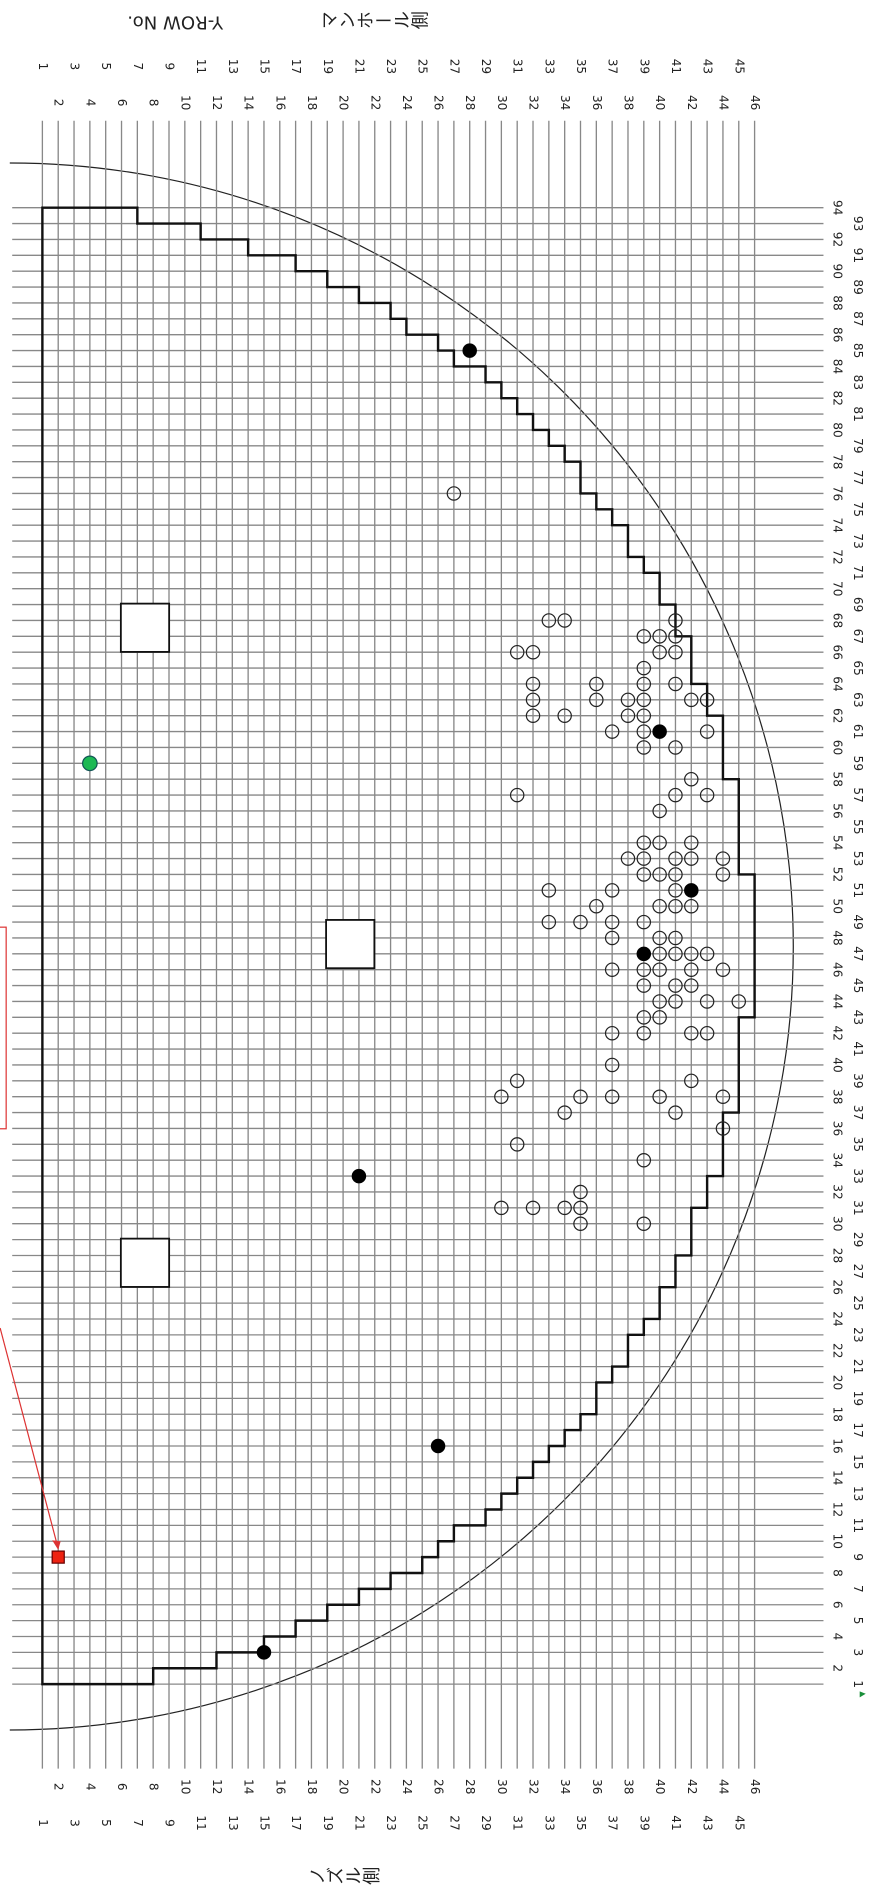 The image size is (890, 1899). What do you see at coordinates (837, 715) in the screenshot?
I see `row-label: 62` at bounding box center [837, 715].